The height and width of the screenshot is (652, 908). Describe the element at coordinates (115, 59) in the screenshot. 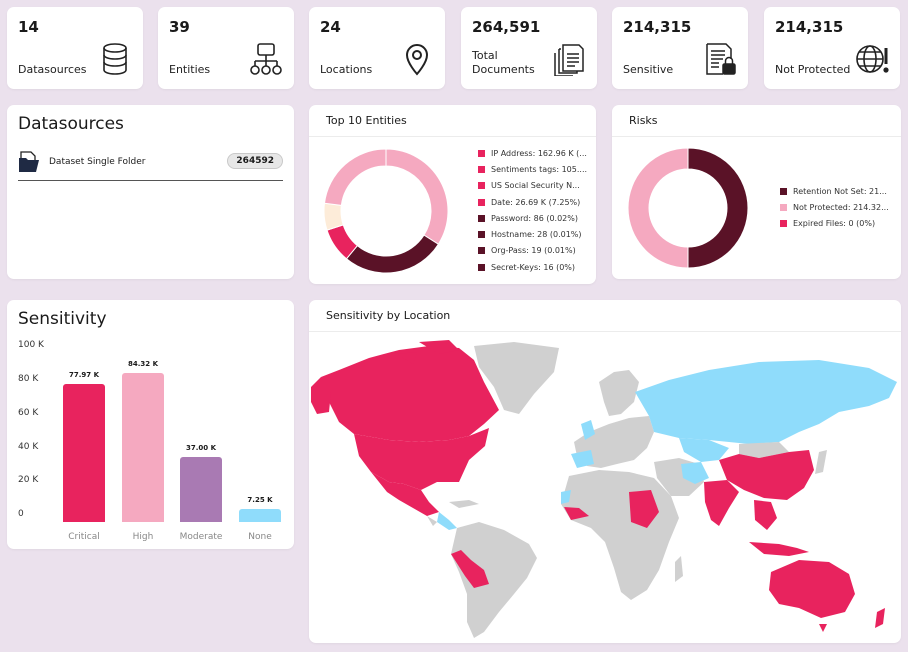

I see `database-icon` at that location.